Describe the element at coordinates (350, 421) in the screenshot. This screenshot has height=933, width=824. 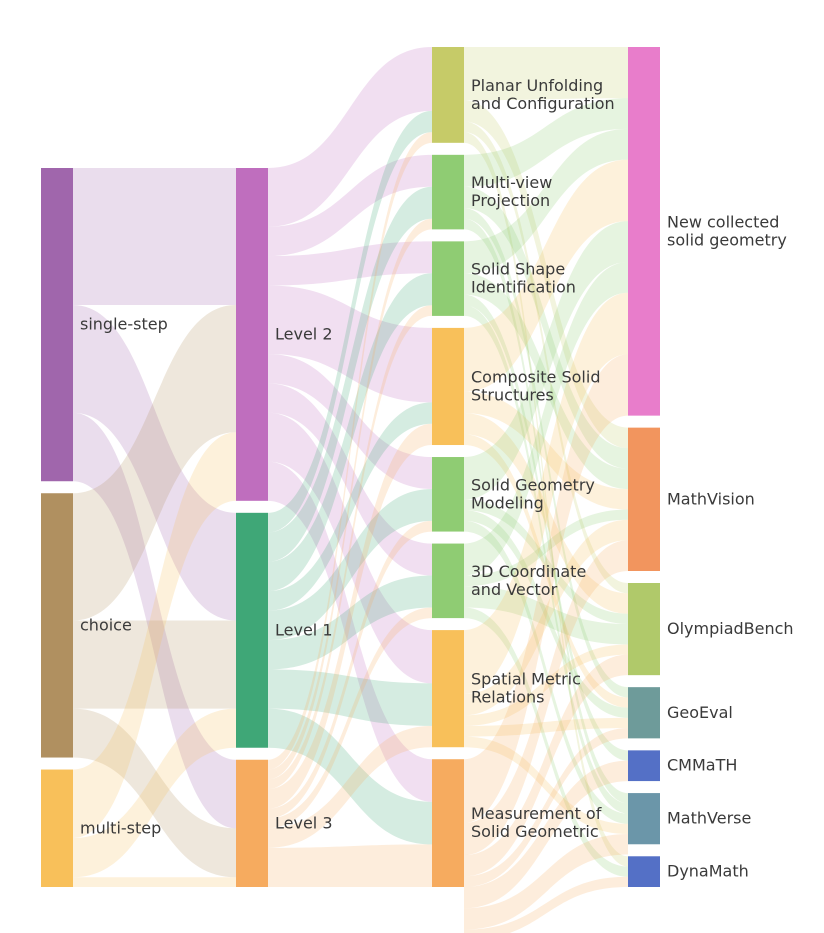
I see `link-level-2-to-modeling` at that location.